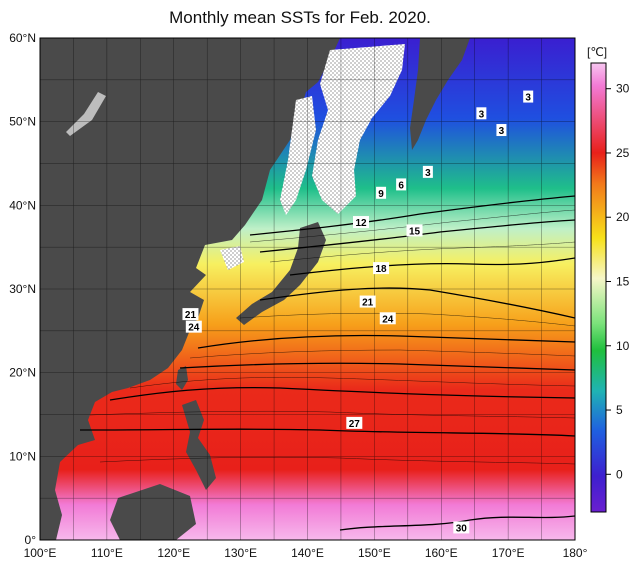 The width and height of the screenshot is (637, 564). Describe the element at coordinates (597, 52) in the screenshot. I see `colorbar-unit: [℃]` at that location.